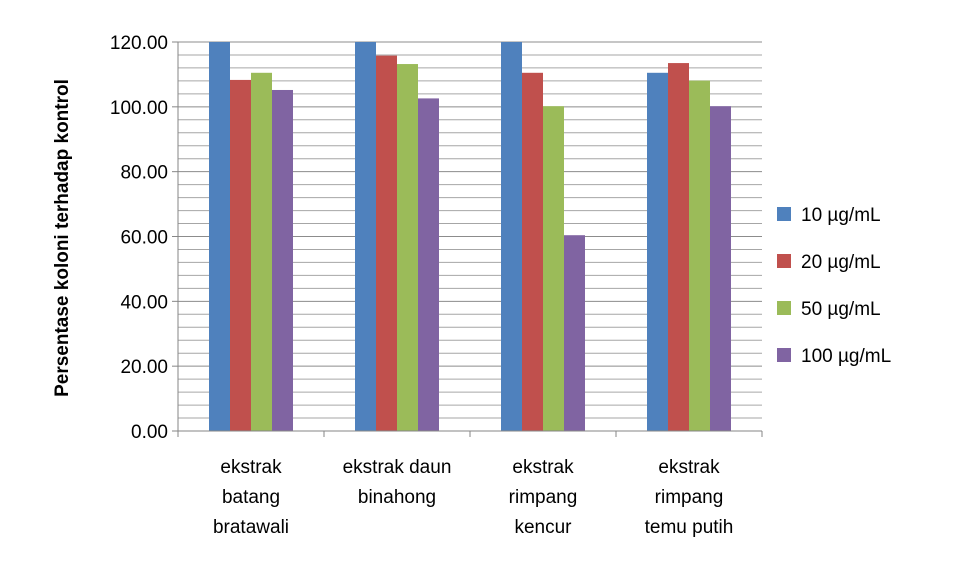 The height and width of the screenshot is (574, 974). Describe the element at coordinates (144, 238) in the screenshot. I see `y-tick-label: 60.00` at that location.